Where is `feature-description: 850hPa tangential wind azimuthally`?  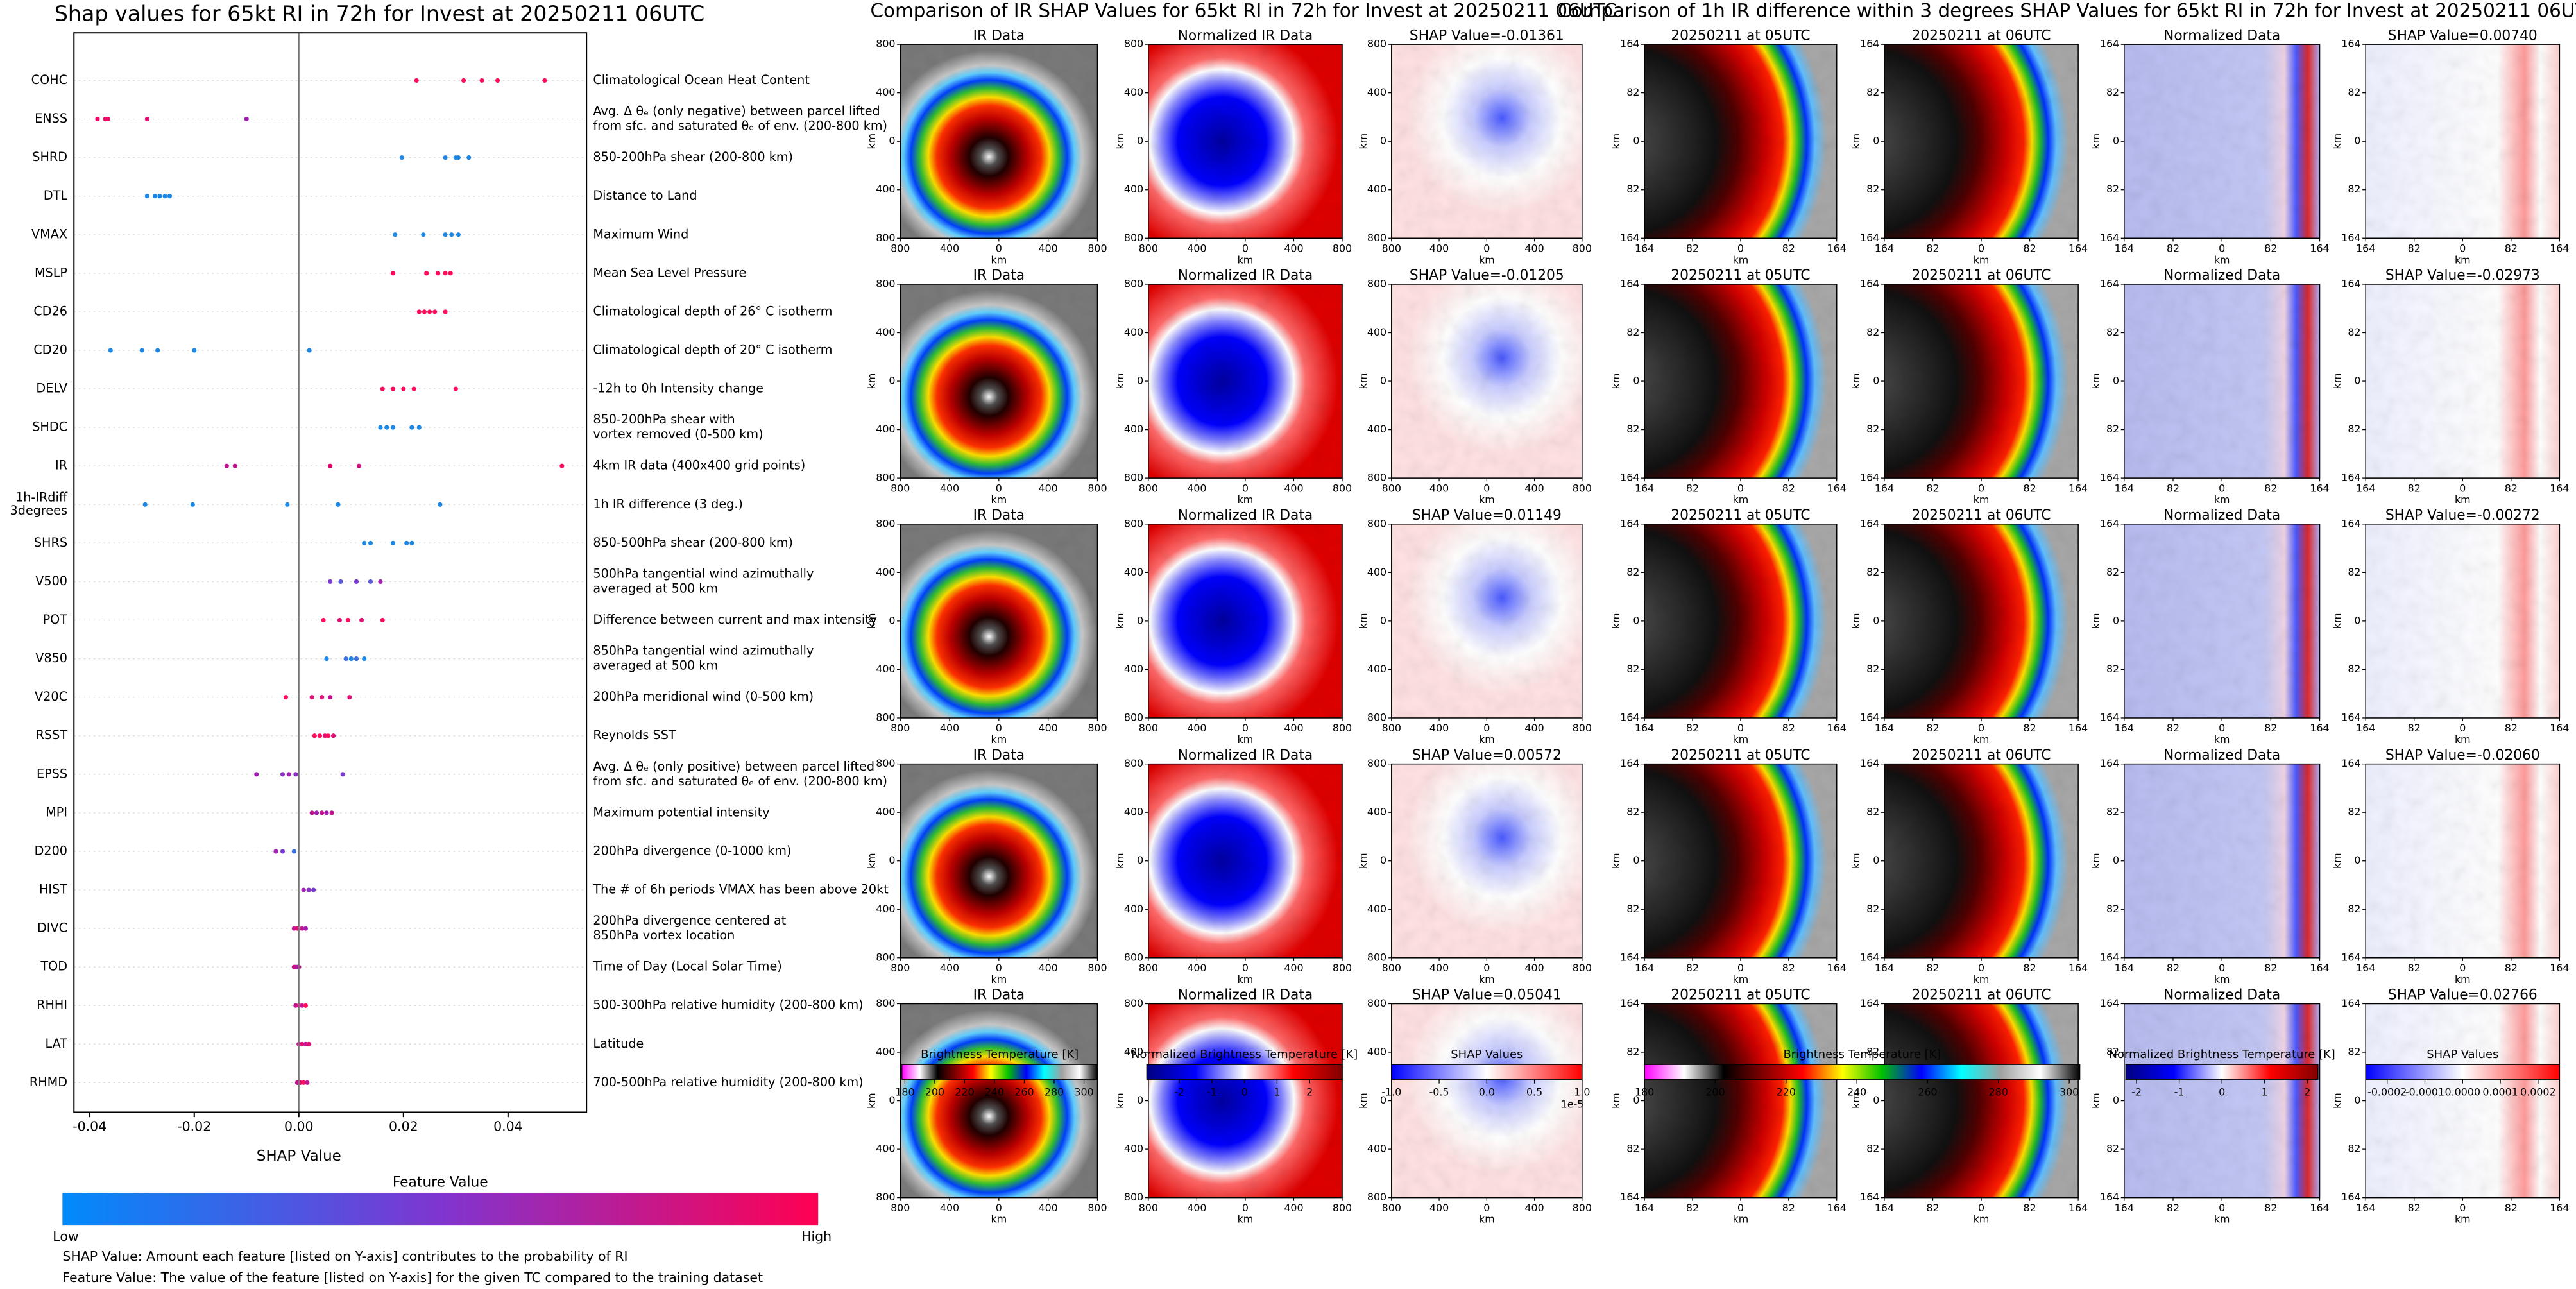 feature-description: 850hPa tangential wind azimuthally is located at coordinates (703, 651).